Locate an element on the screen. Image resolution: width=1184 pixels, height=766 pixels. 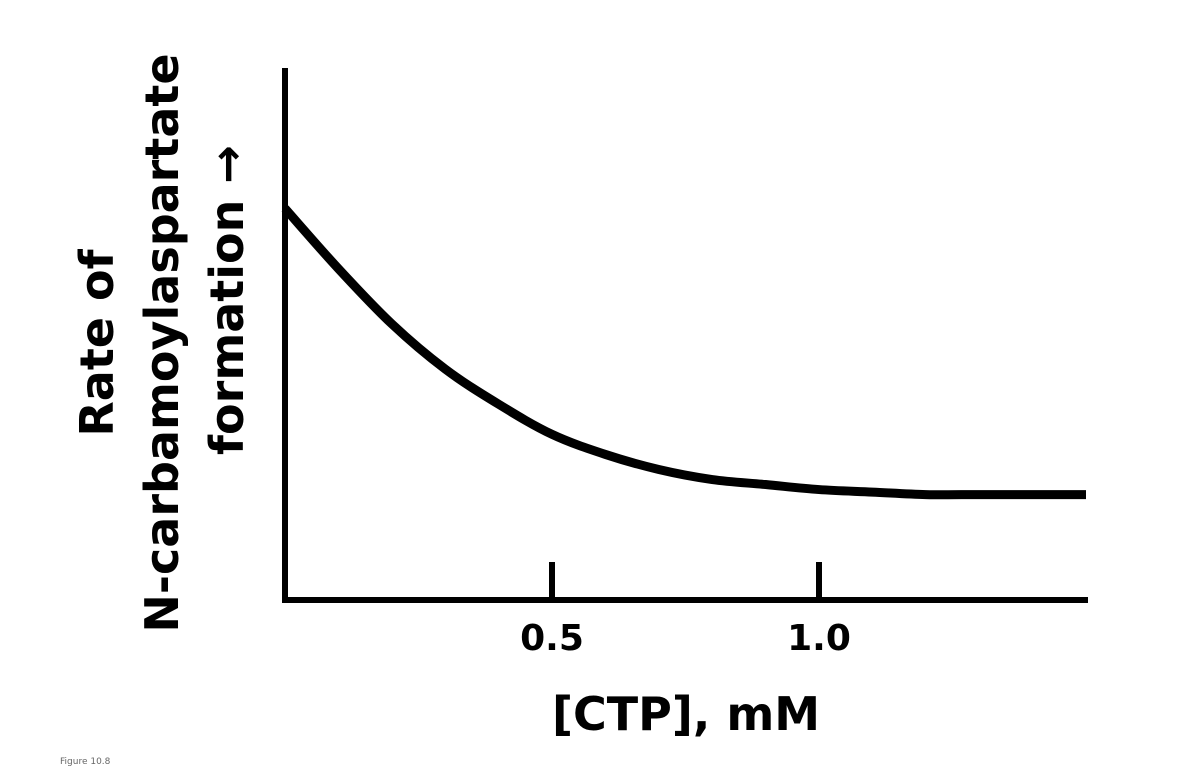
y-axis-label-line-1: Rate of is located at coordinates (97, 342).